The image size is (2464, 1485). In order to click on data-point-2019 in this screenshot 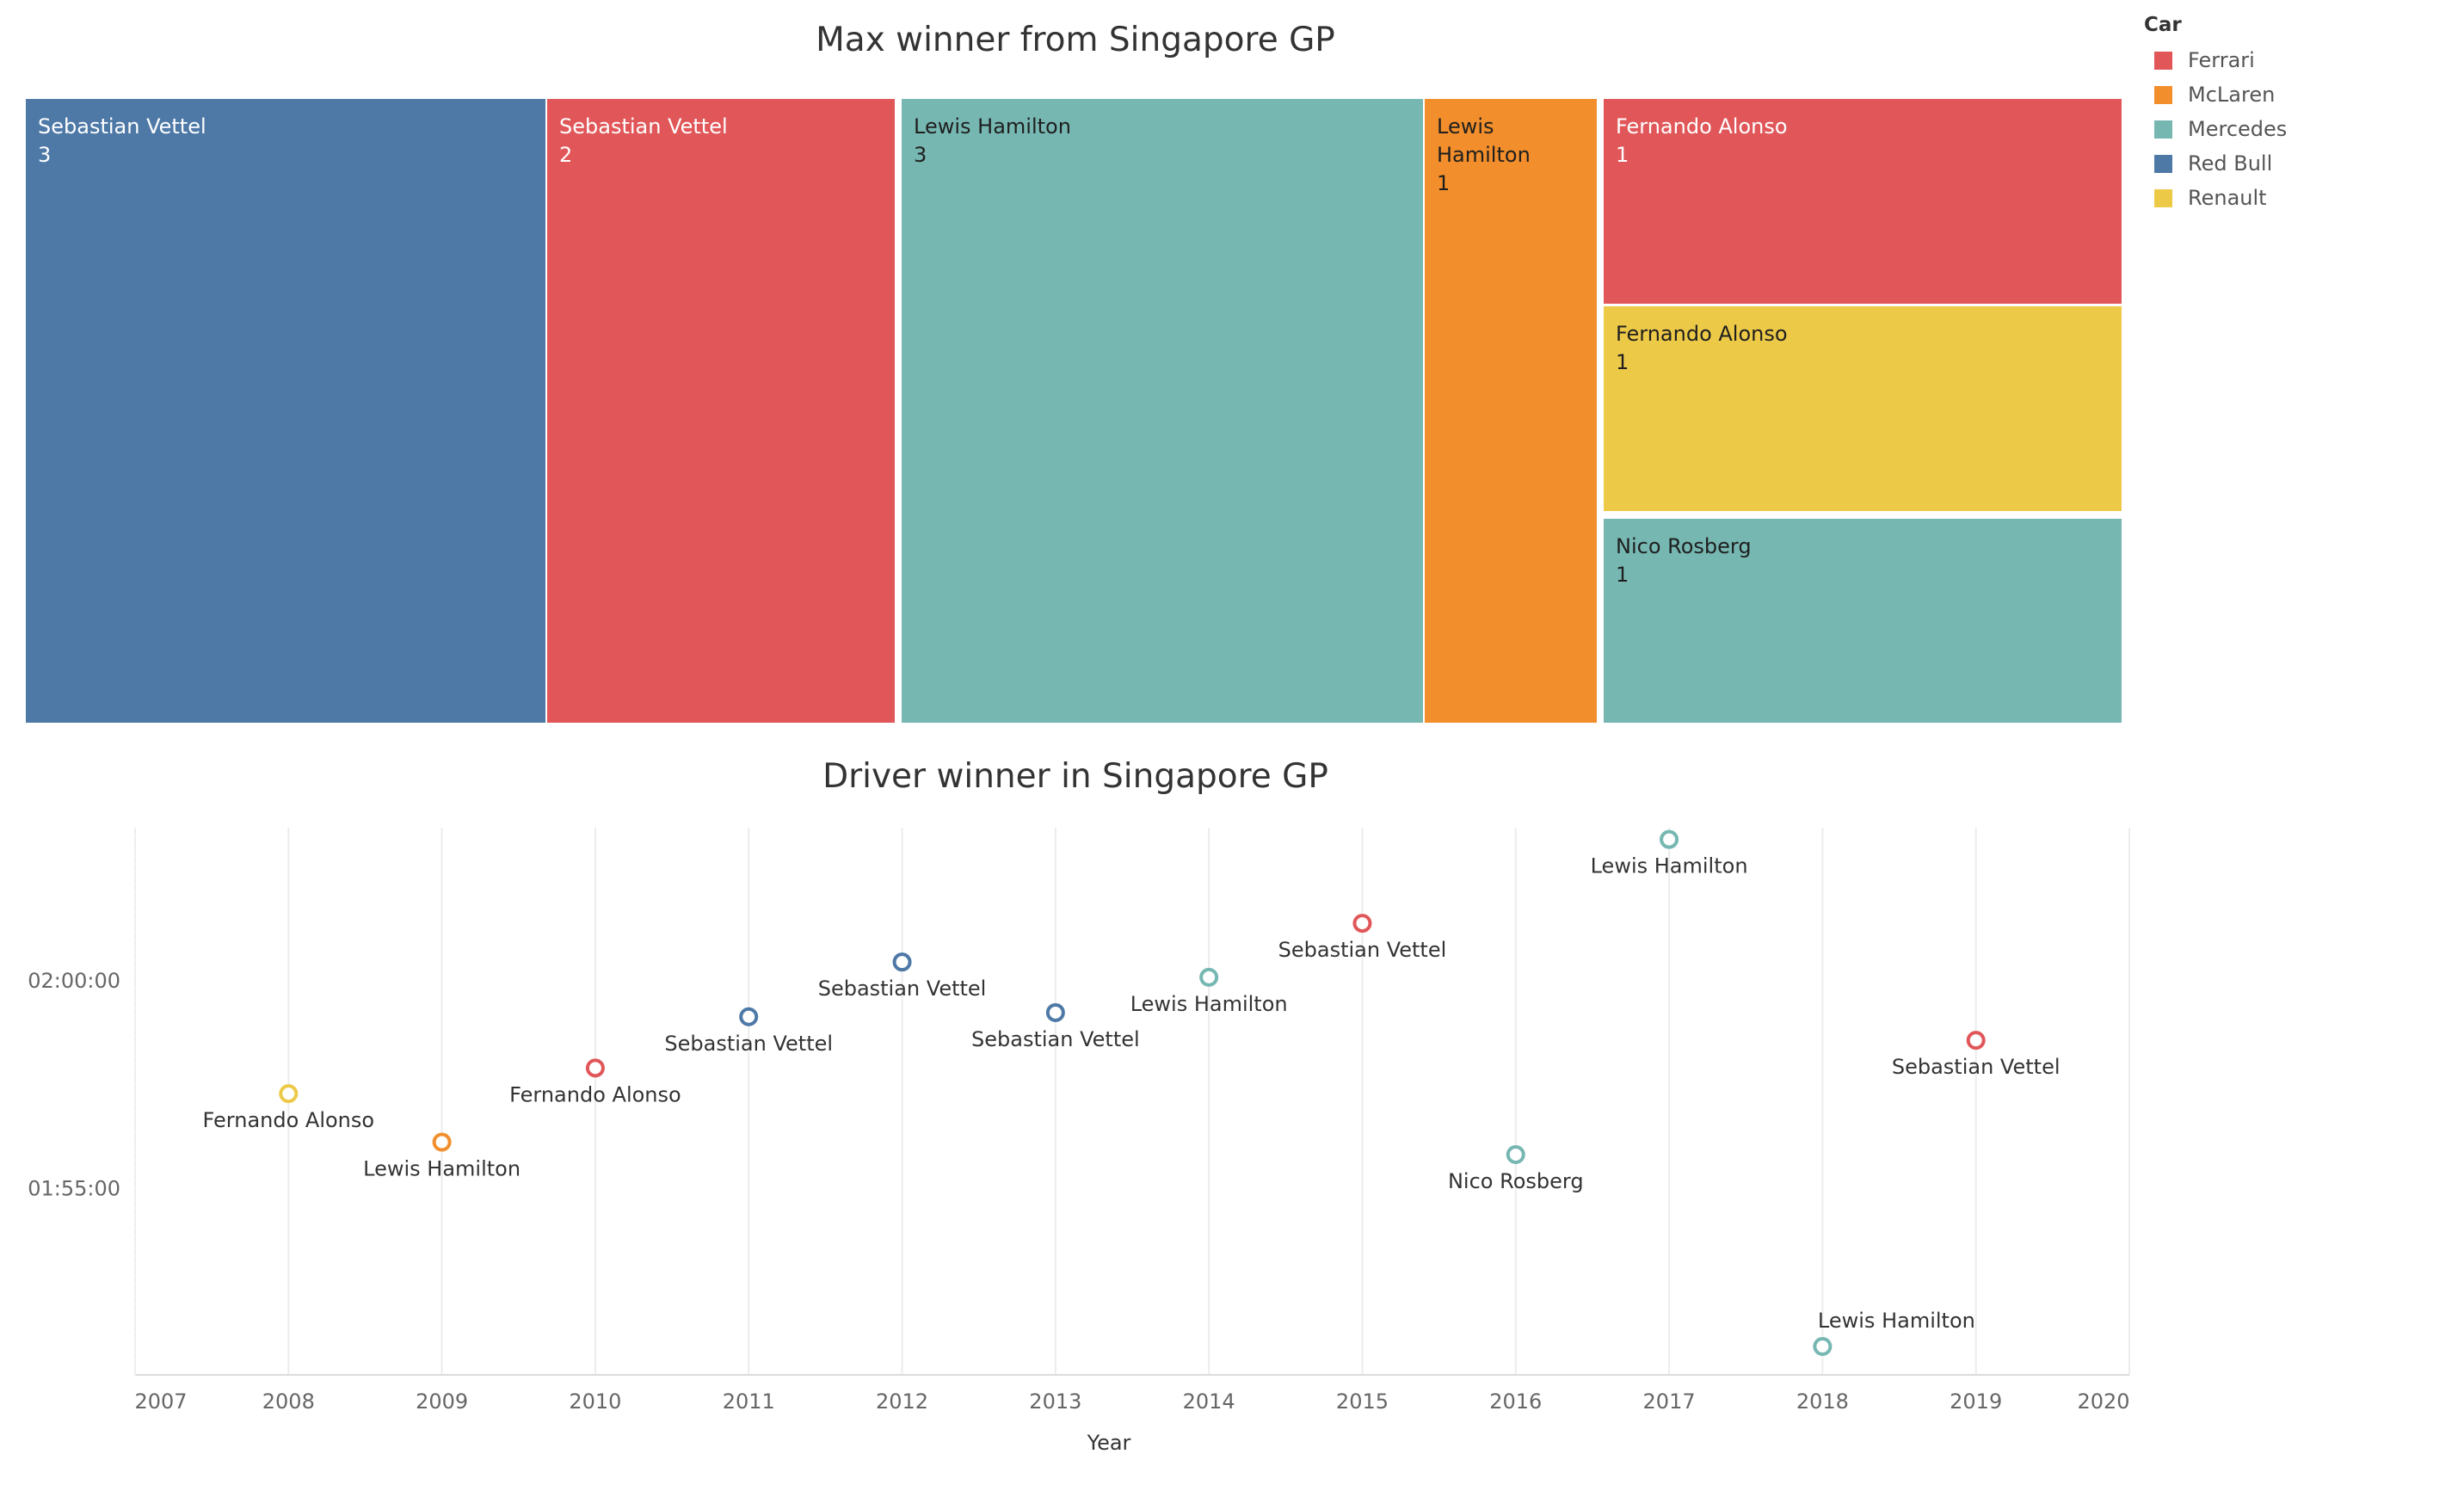, I will do `click(1976, 1041)`.